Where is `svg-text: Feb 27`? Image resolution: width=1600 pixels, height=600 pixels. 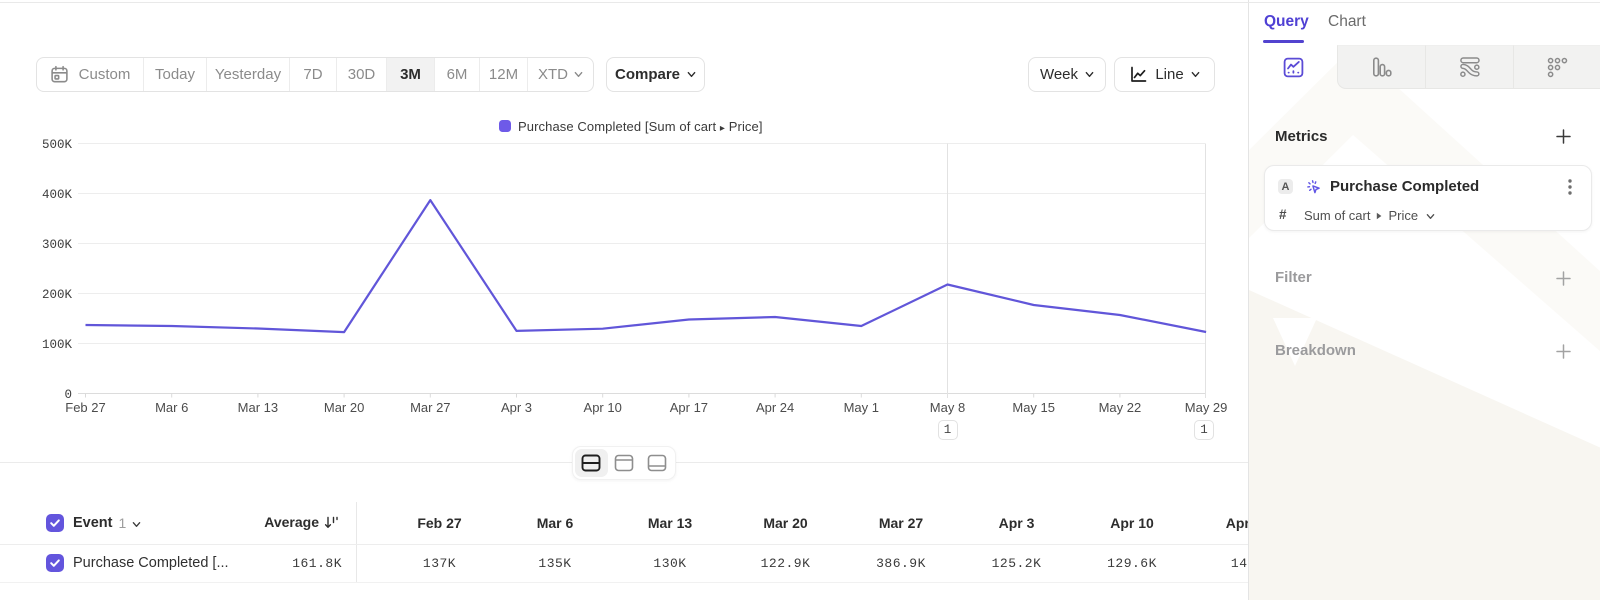
svg-text: Feb 27 is located at coordinates (85, 407).